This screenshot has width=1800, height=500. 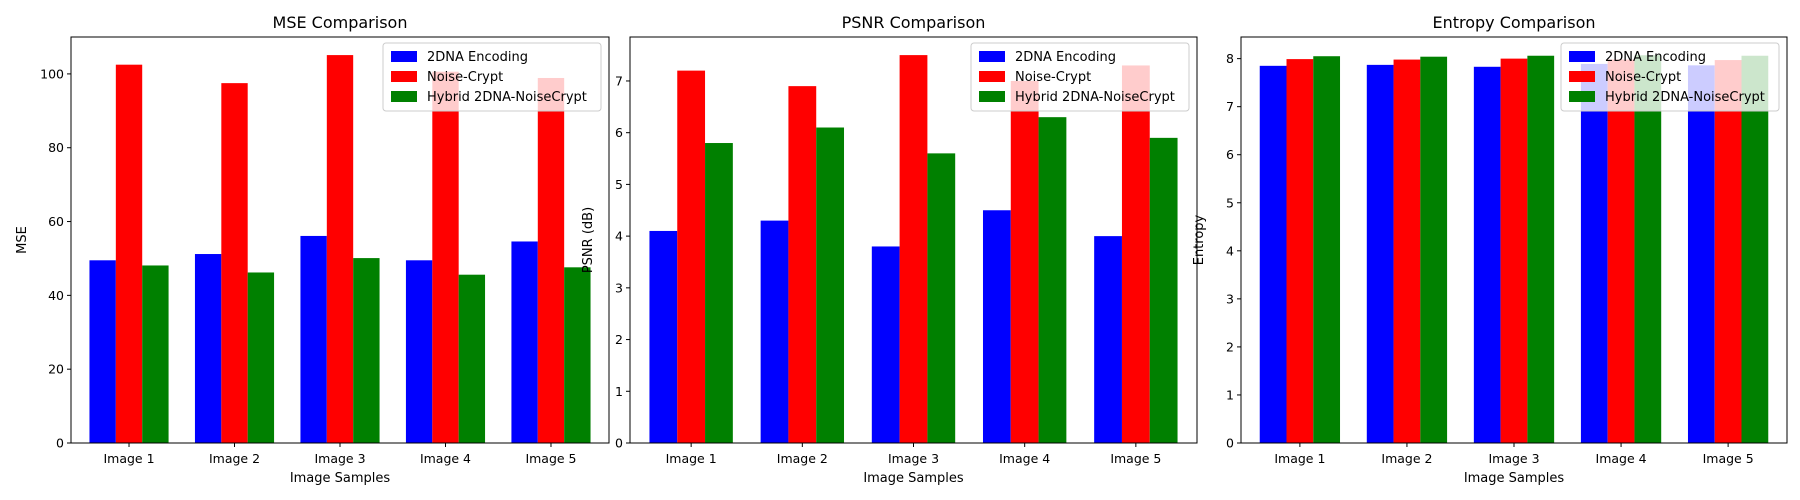 I want to click on chart-title: MSE Comparison, so click(x=340, y=22).